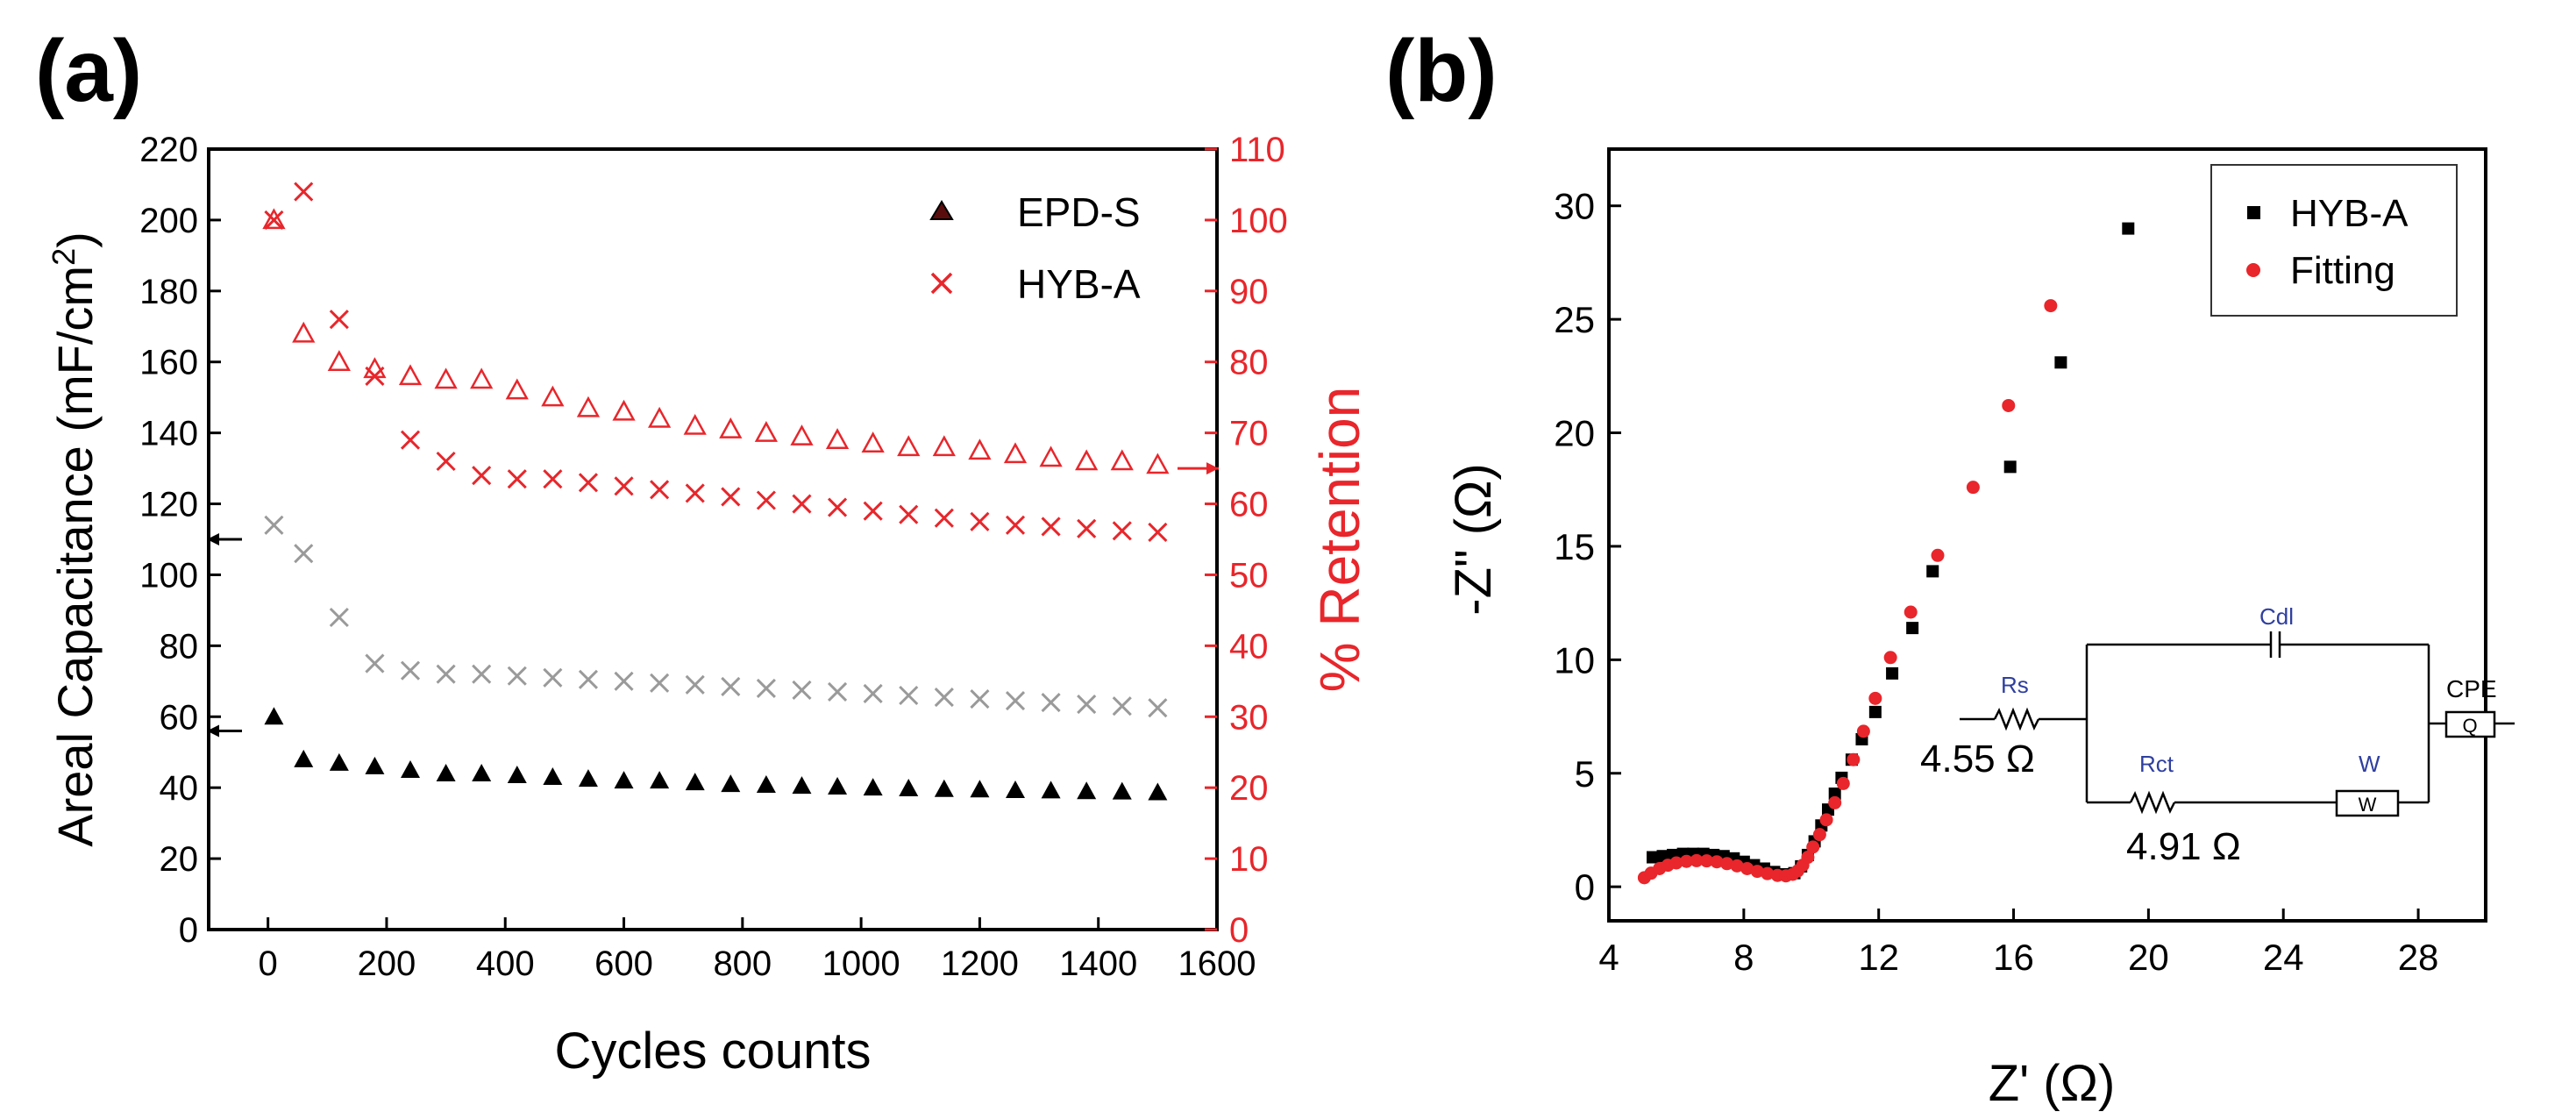 This screenshot has width=2576, height=1119. Describe the element at coordinates (1585, 887) in the screenshot. I see `y-tick-label: 0` at that location.